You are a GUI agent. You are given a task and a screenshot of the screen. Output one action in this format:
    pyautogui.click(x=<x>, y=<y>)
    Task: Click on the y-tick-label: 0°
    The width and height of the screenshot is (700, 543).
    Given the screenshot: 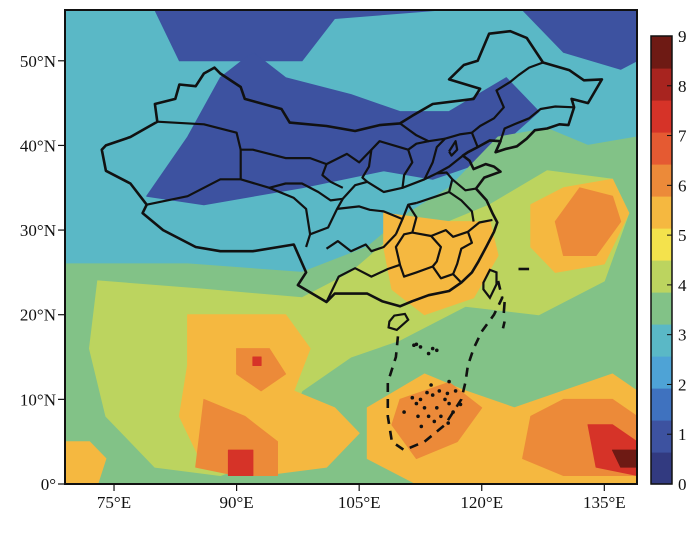 What is the action you would take?
    pyautogui.click(x=48, y=484)
    